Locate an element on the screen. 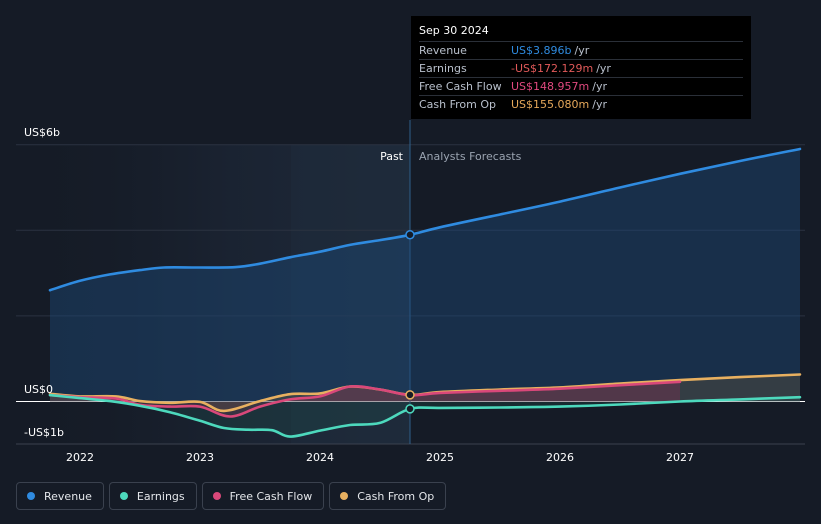 Image resolution: width=821 pixels, height=524 pixels. legend-label: Earnings is located at coordinates (160, 496).